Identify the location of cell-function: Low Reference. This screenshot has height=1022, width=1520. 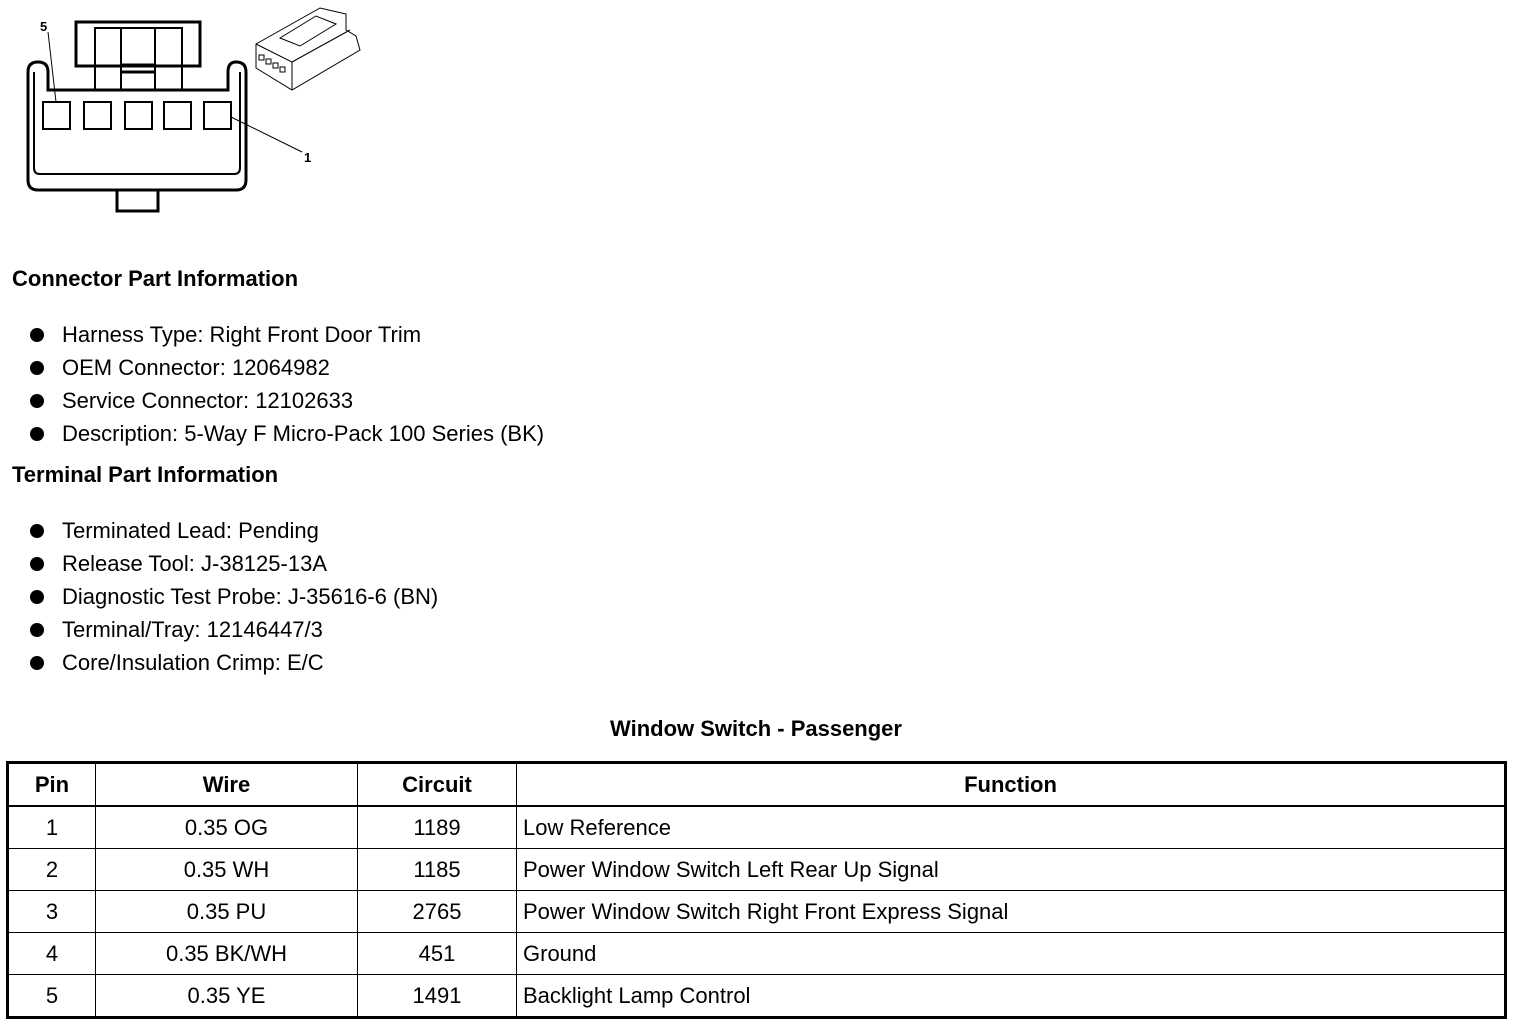
(1011, 827).